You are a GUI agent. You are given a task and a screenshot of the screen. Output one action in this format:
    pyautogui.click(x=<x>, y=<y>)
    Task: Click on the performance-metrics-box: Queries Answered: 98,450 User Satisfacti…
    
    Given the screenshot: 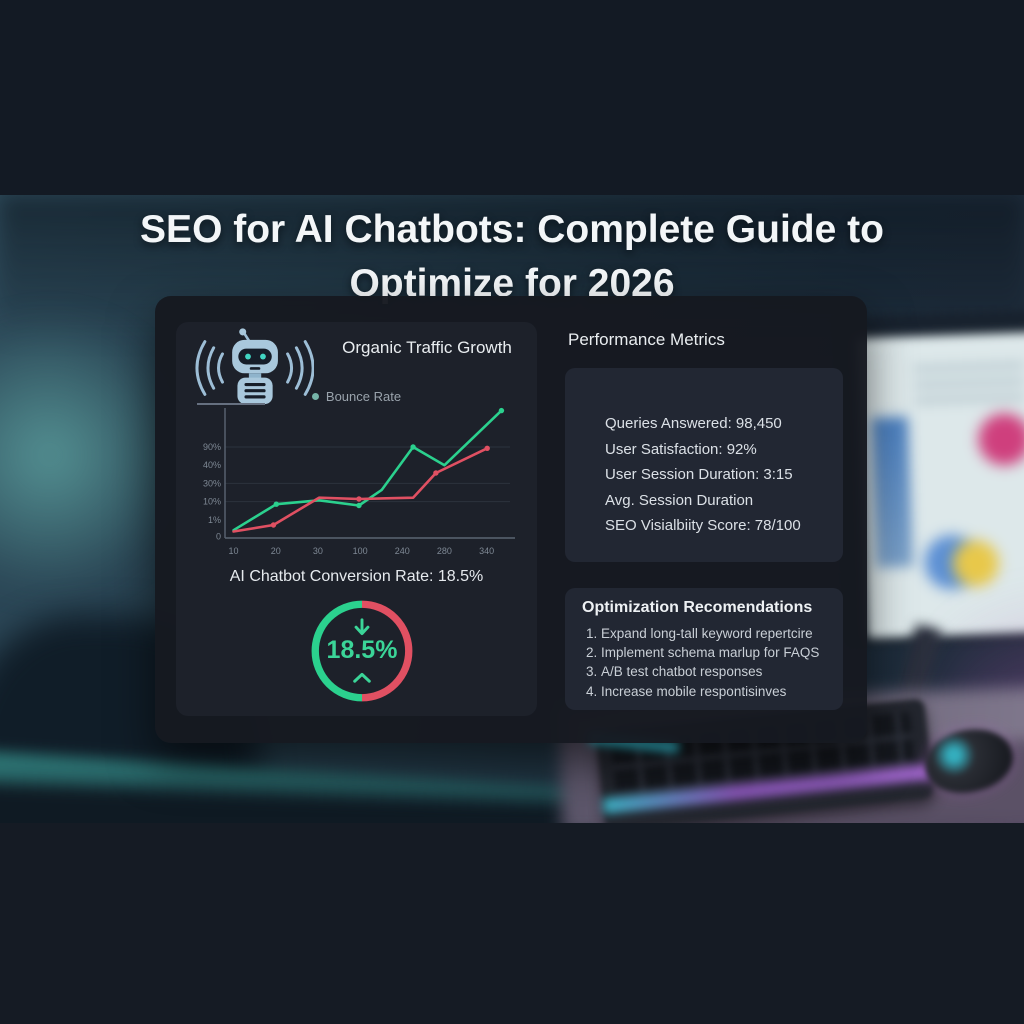 What is the action you would take?
    pyautogui.click(x=704, y=465)
    